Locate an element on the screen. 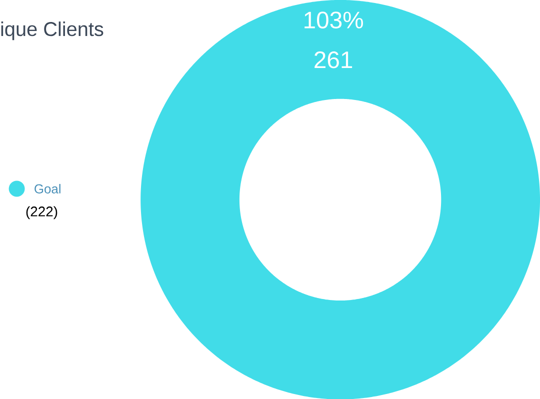 The height and width of the screenshot is (399, 540). legend-label: Goal is located at coordinates (47, 189).